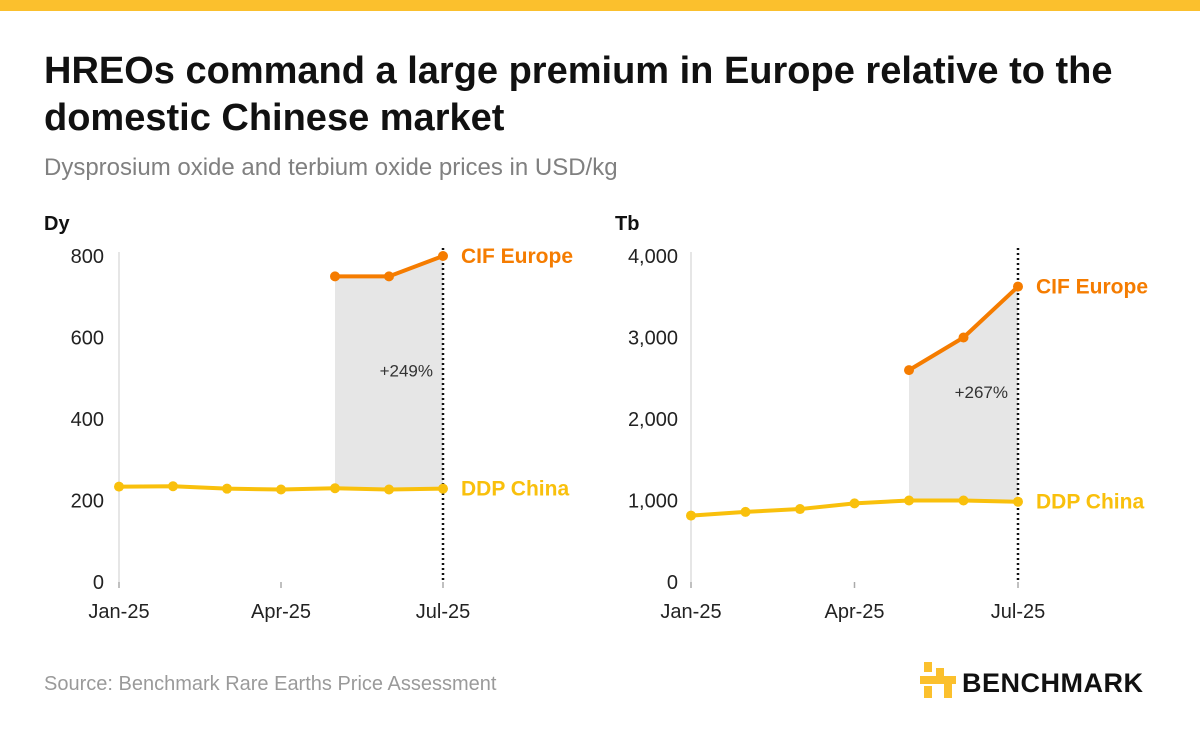  I want to click on top-accent-bar, so click(600, 5).